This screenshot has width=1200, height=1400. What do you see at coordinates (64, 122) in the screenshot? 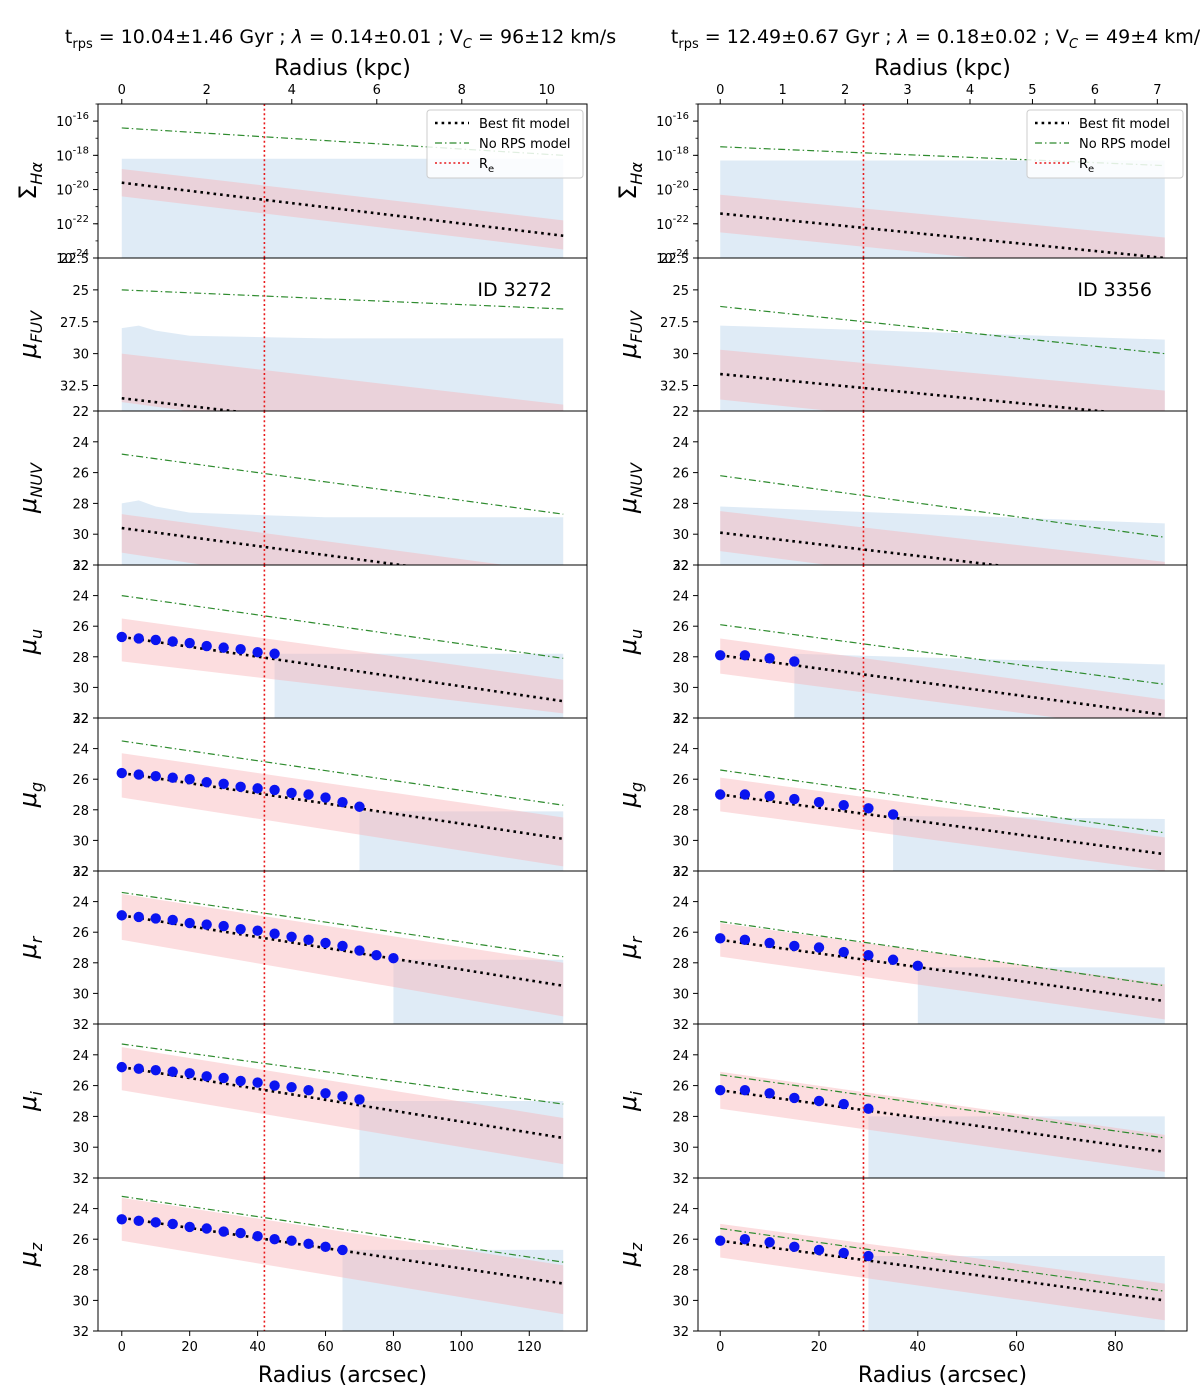
I see `tick-base: 10` at bounding box center [64, 122].